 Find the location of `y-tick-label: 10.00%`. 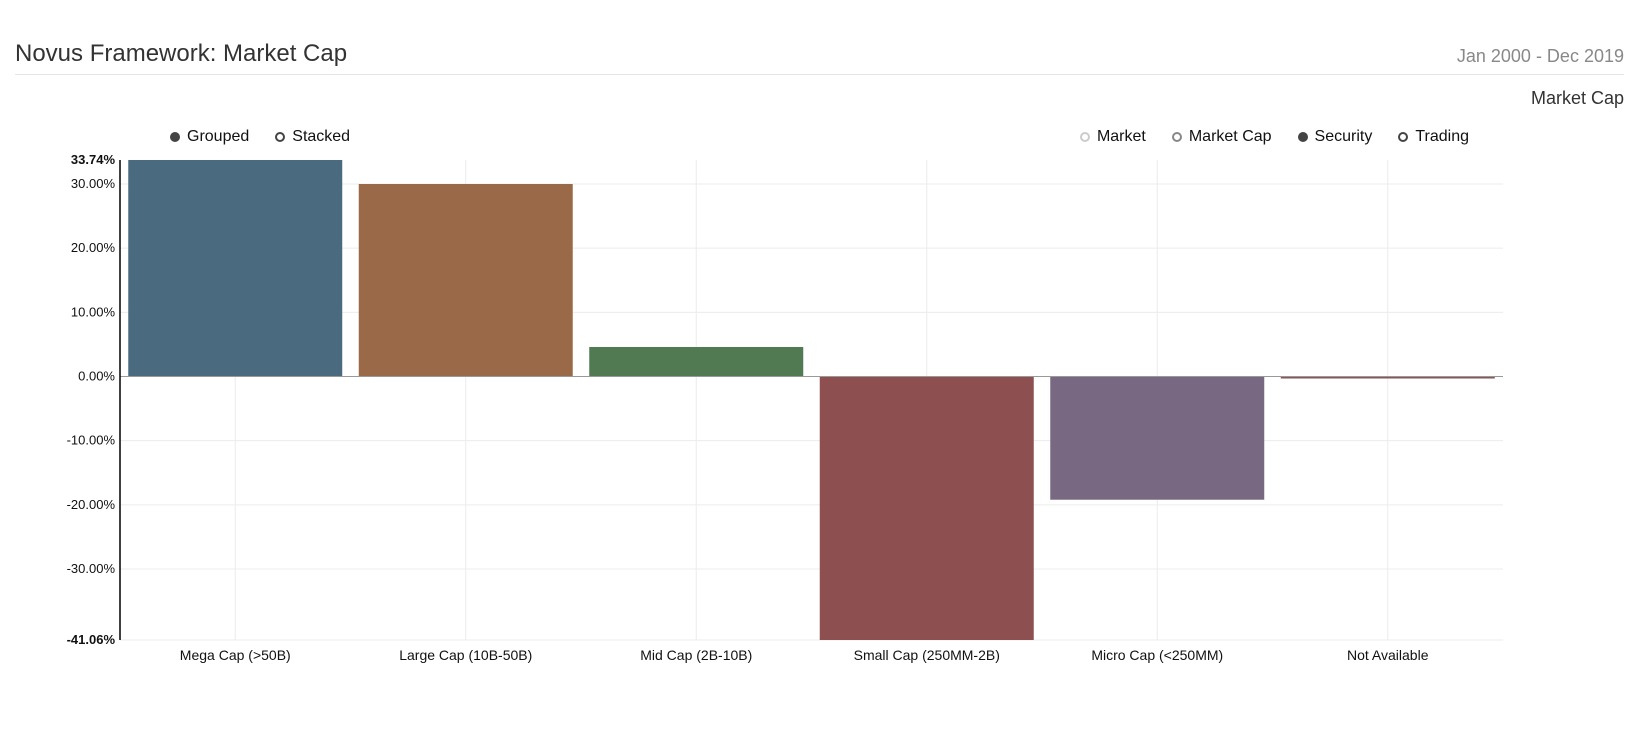

y-tick-label: 10.00% is located at coordinates (93, 311).